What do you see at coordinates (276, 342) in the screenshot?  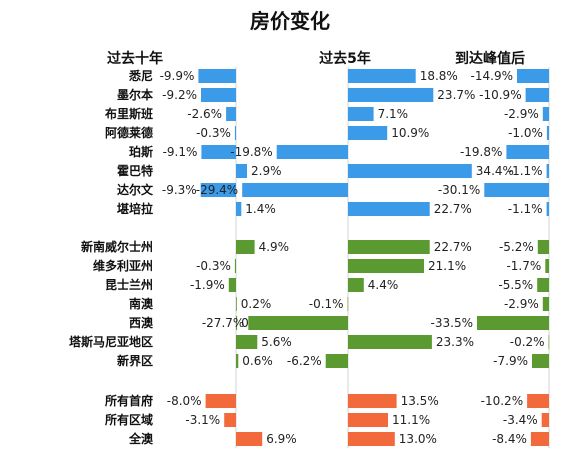 I see `data-label: 5.6%` at bounding box center [276, 342].